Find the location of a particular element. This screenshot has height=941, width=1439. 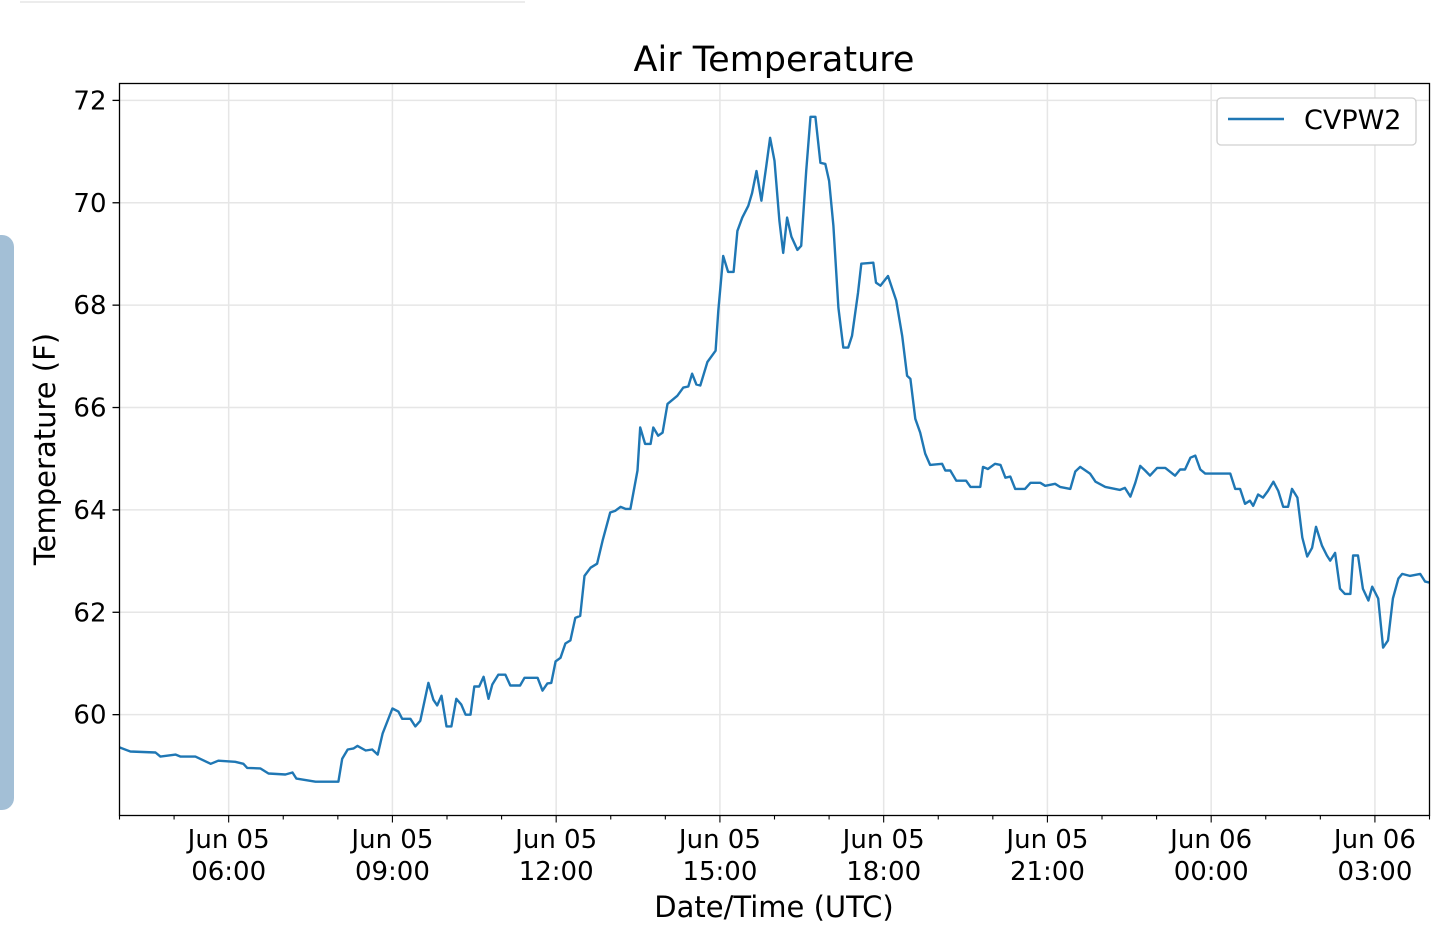

top-divider is located at coordinates (272, 2).